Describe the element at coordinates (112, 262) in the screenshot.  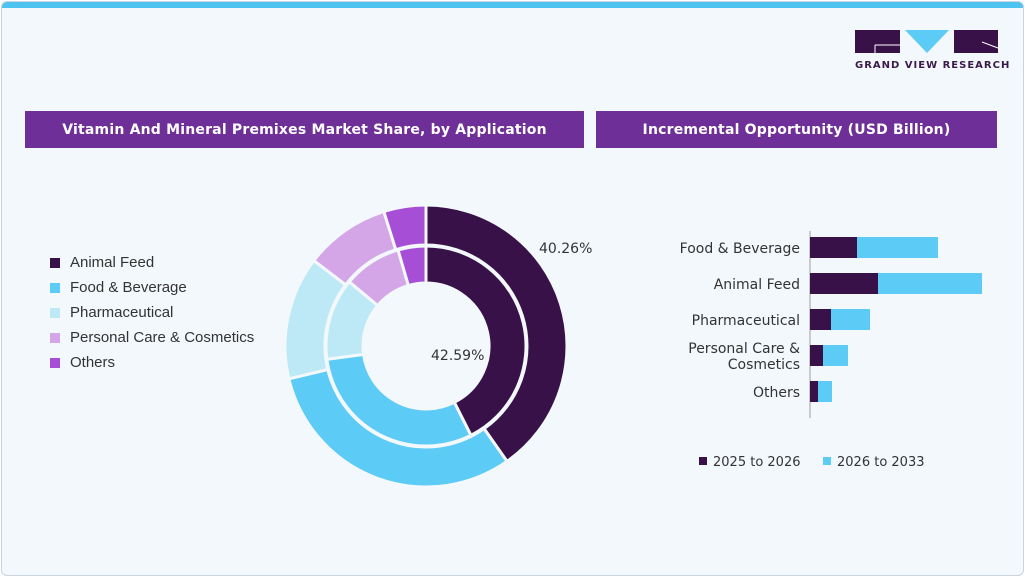
I see `legend-label: Animal Feed` at that location.